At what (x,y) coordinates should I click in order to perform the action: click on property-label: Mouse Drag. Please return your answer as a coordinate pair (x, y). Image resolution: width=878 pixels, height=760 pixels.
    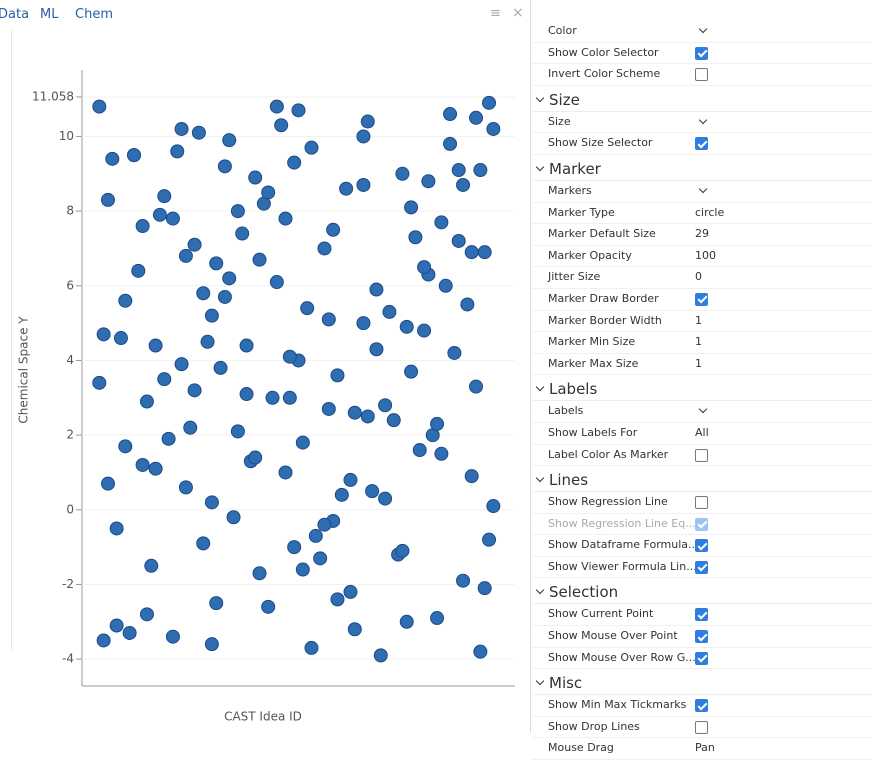
    Looking at the image, I should click on (581, 748).